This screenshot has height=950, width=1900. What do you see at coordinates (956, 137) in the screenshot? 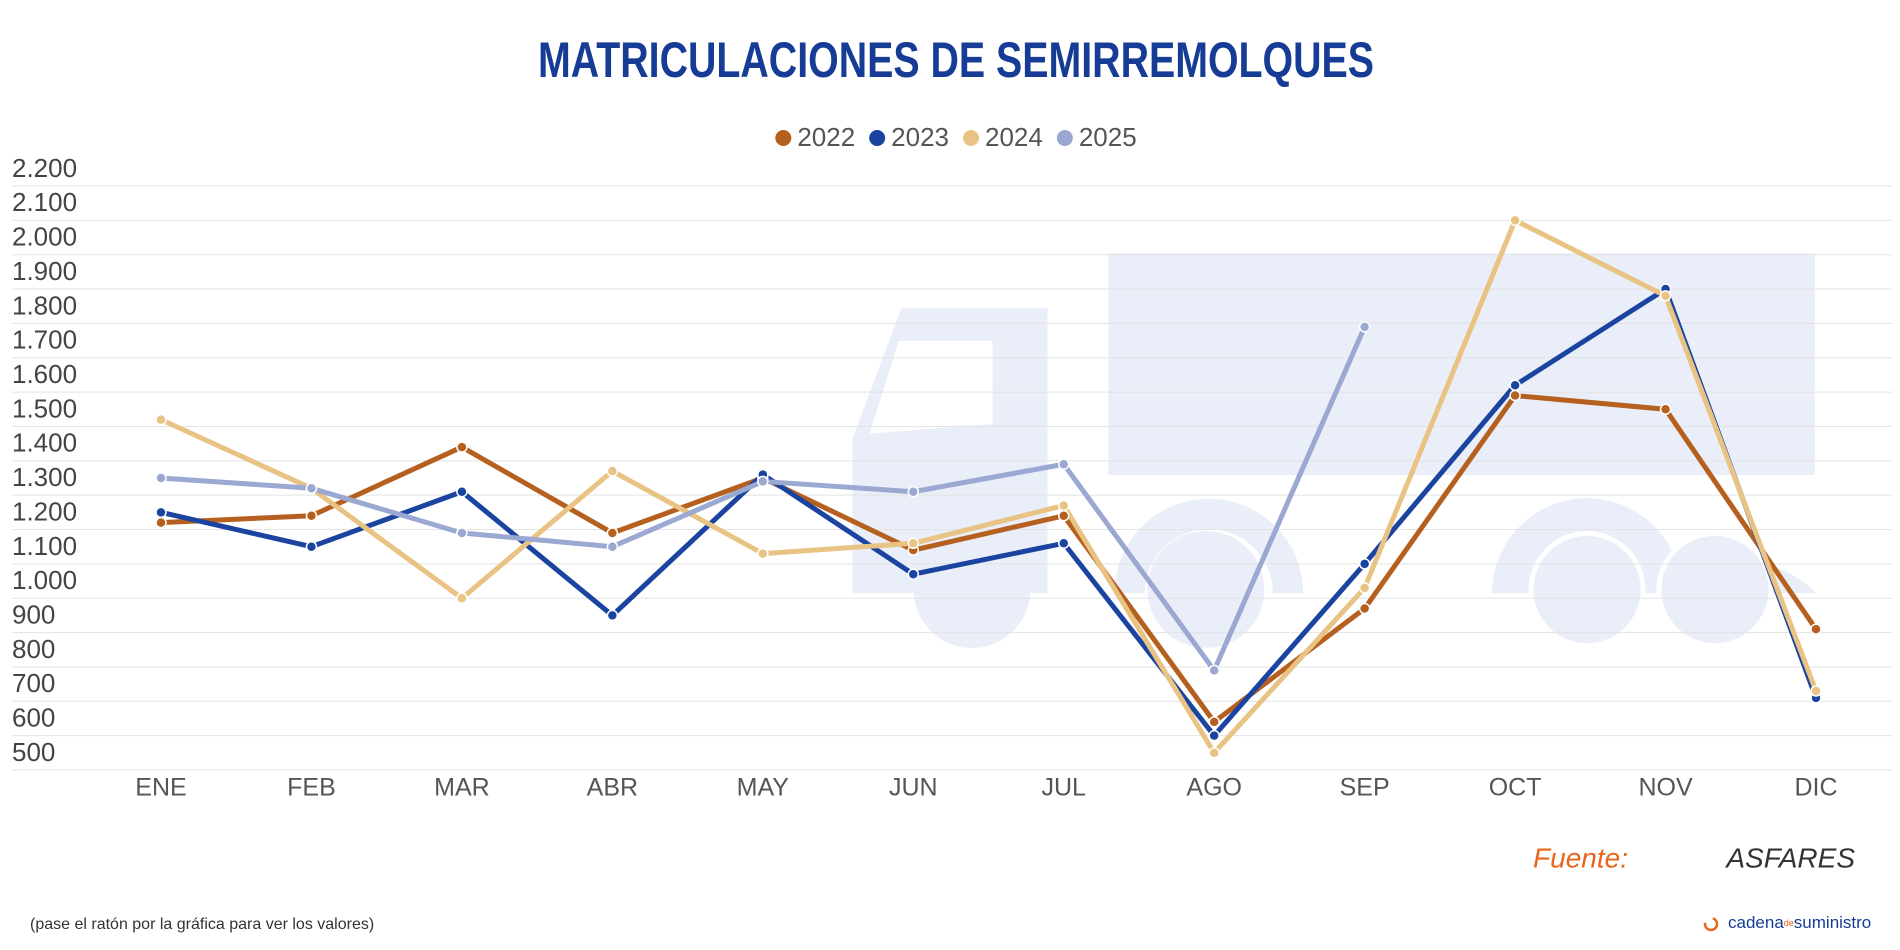
I see `legend: 2022 2023 2024 2025` at bounding box center [956, 137].